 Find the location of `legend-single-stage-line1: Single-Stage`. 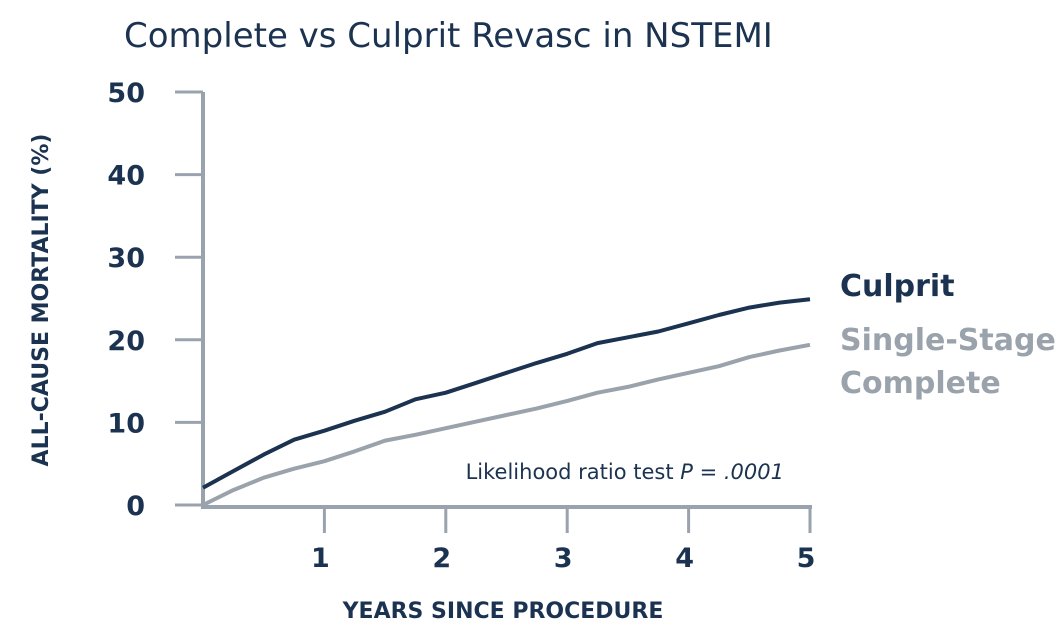

legend-single-stage-line1: Single-Stage is located at coordinates (948, 340).